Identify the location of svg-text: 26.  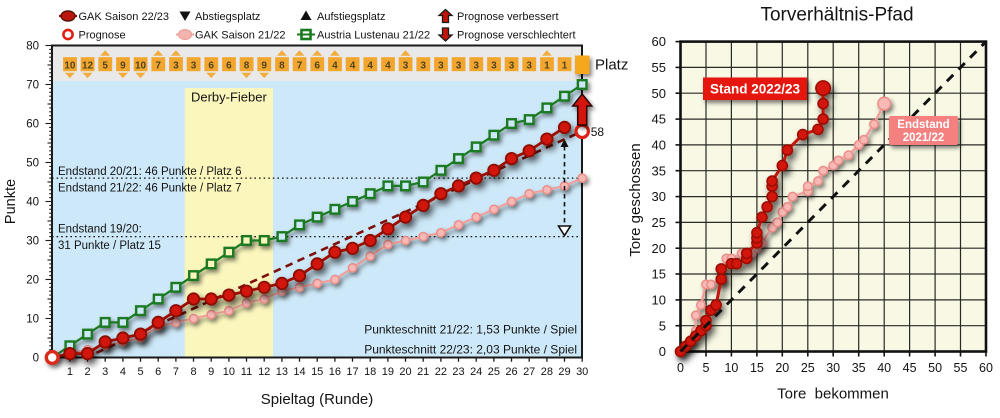
(511, 372).